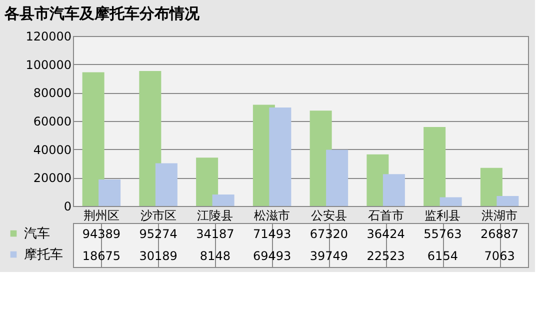  What do you see at coordinates (101, 256) in the screenshot?
I see `data-label: 18675` at bounding box center [101, 256].